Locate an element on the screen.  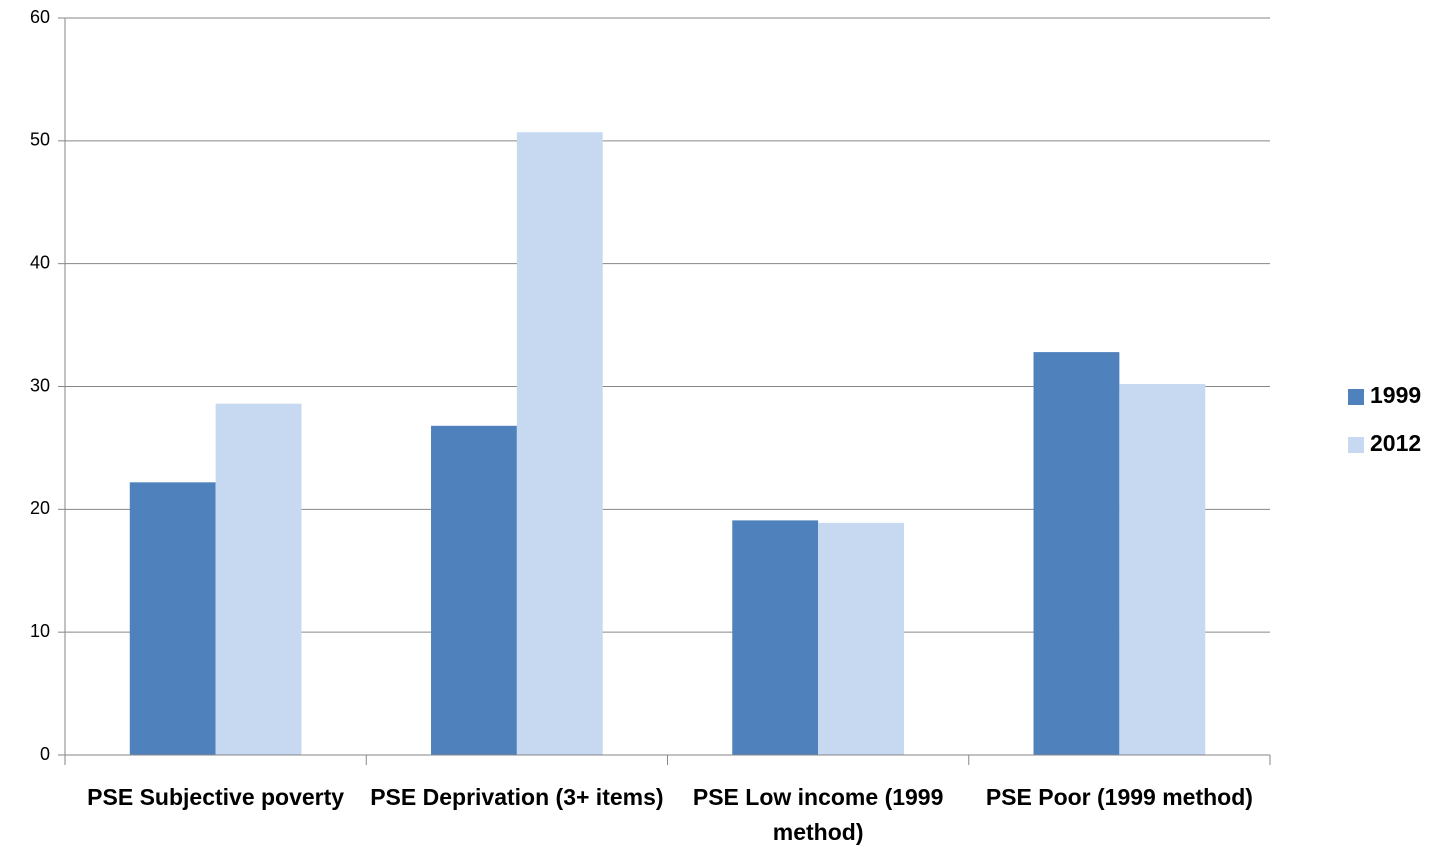
y-tick-label: 60 is located at coordinates (40, 17).